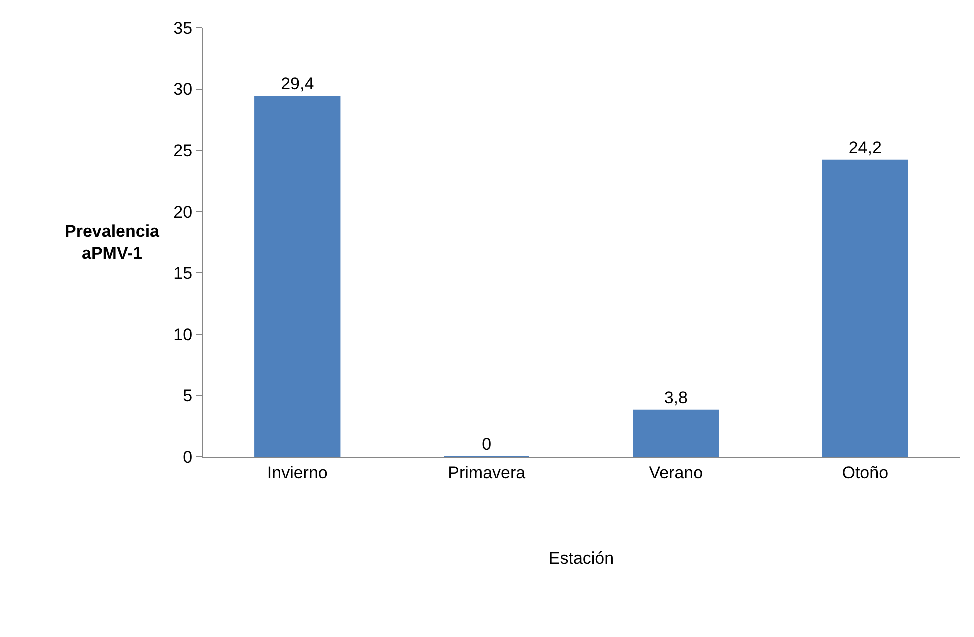  What do you see at coordinates (865, 148) in the screenshot?
I see `data-label: 24,2` at bounding box center [865, 148].